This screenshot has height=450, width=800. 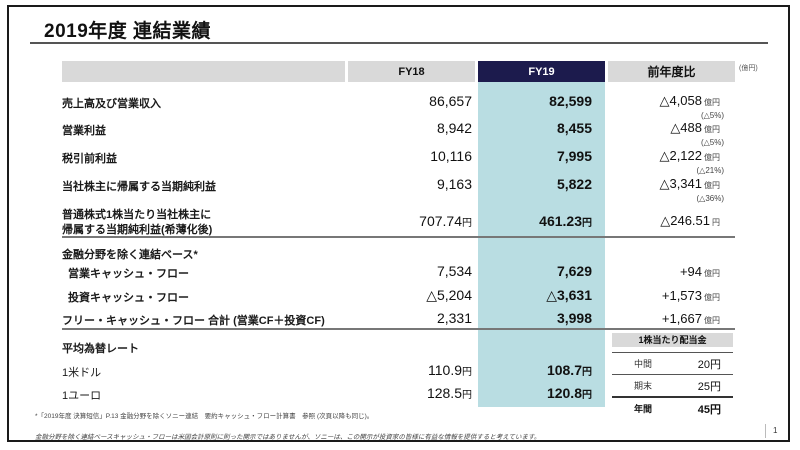 What do you see at coordinates (775, 430) in the screenshot?
I see `page-number: 1` at bounding box center [775, 430].